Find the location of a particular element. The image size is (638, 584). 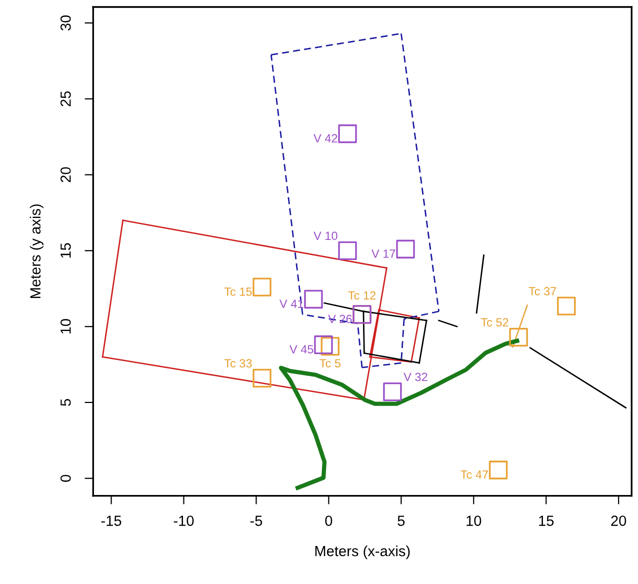

x-tick-label: -5 is located at coordinates (256, 521).